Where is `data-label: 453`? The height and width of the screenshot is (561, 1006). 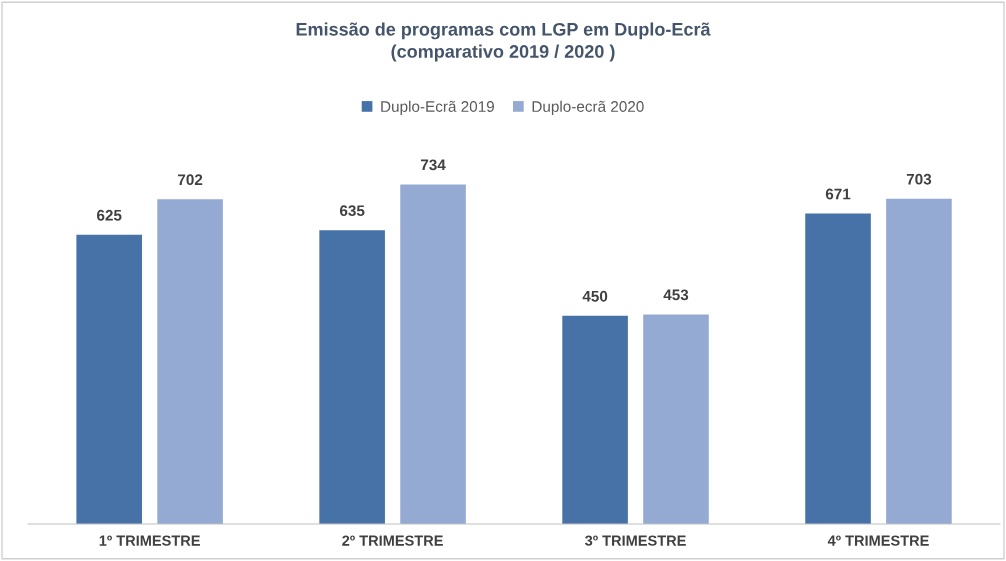 data-label: 453 is located at coordinates (676, 295).